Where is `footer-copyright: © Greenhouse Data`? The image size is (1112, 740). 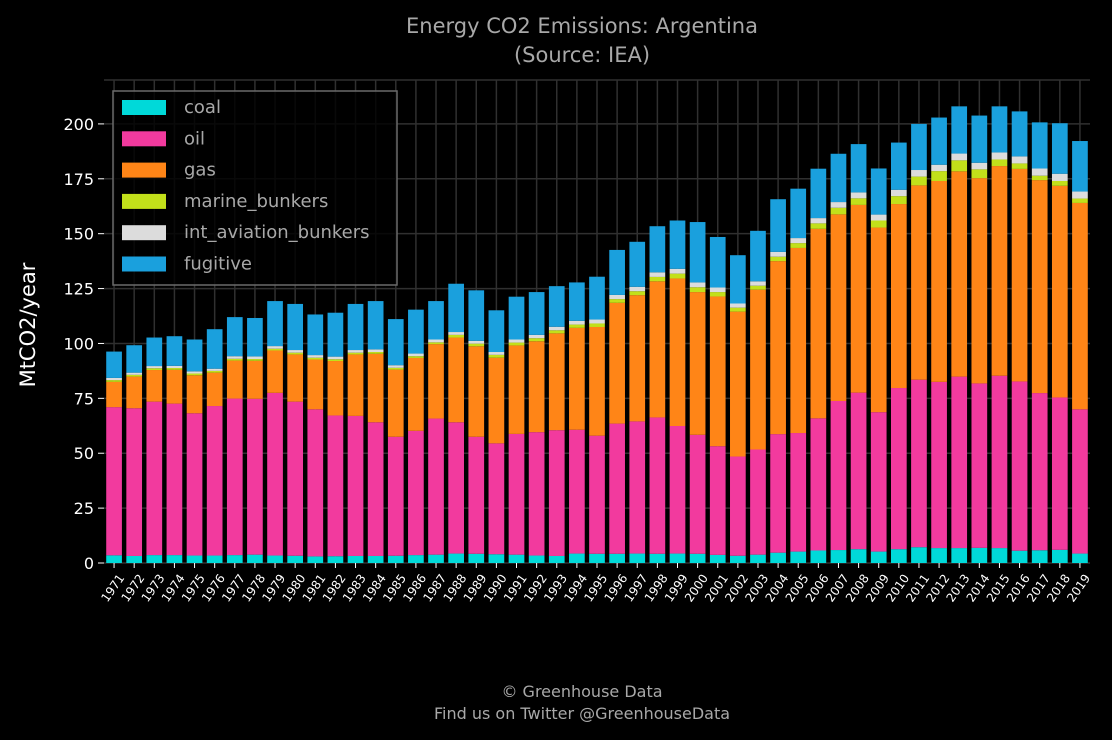
footer-copyright: © Greenhouse Data is located at coordinates (582, 691).